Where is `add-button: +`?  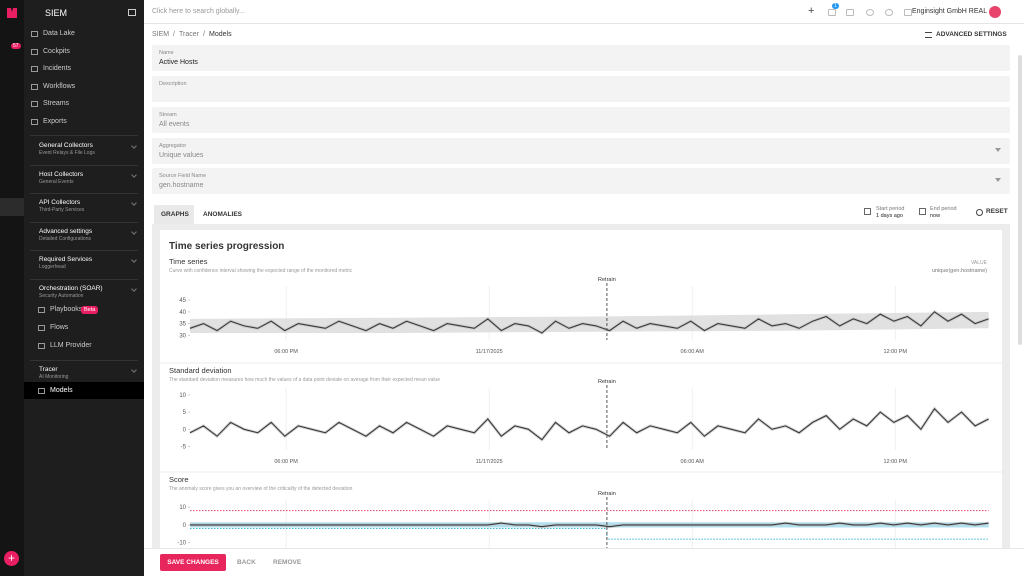 add-button: + is located at coordinates (11, 558).